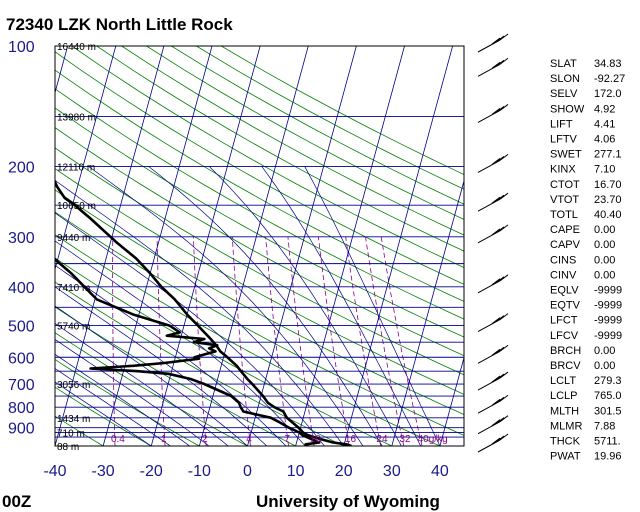  What do you see at coordinates (21, 288) in the screenshot?
I see `pressure-tick-label: 400` at bounding box center [21, 288].